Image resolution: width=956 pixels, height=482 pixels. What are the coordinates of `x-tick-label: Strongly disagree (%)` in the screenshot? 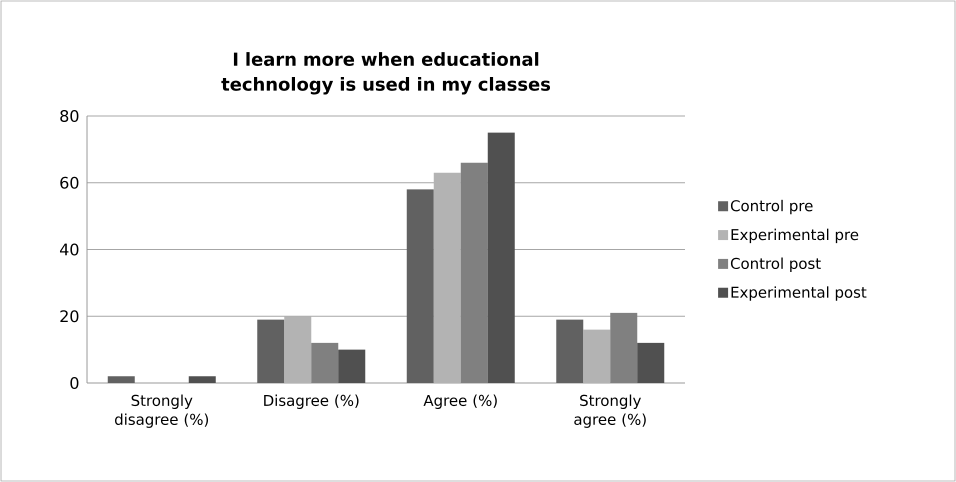 It's located at (161, 411).